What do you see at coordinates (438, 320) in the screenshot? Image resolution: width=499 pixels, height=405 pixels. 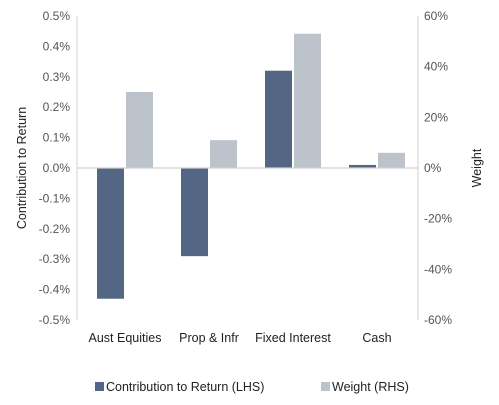 I see `right-tick-label: -60%` at bounding box center [438, 320].